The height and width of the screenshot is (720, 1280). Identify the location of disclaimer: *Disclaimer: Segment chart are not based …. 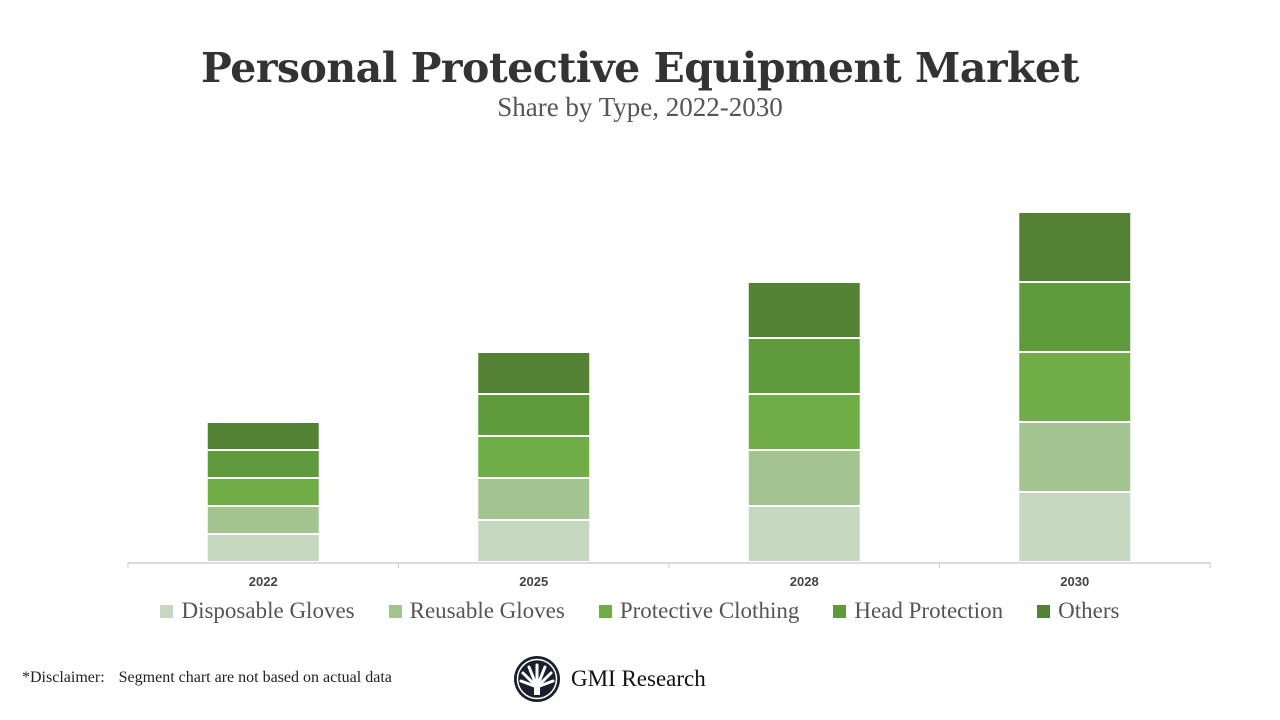
(214, 678).